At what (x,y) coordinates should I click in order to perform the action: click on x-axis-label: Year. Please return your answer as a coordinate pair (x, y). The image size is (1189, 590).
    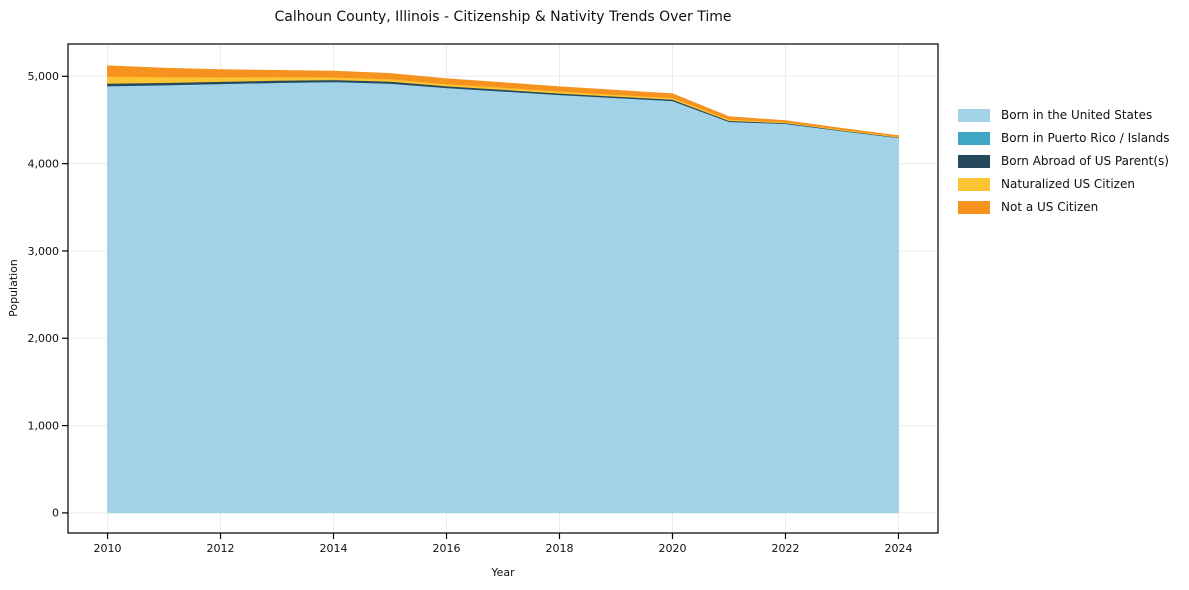
    Looking at the image, I should click on (503, 572).